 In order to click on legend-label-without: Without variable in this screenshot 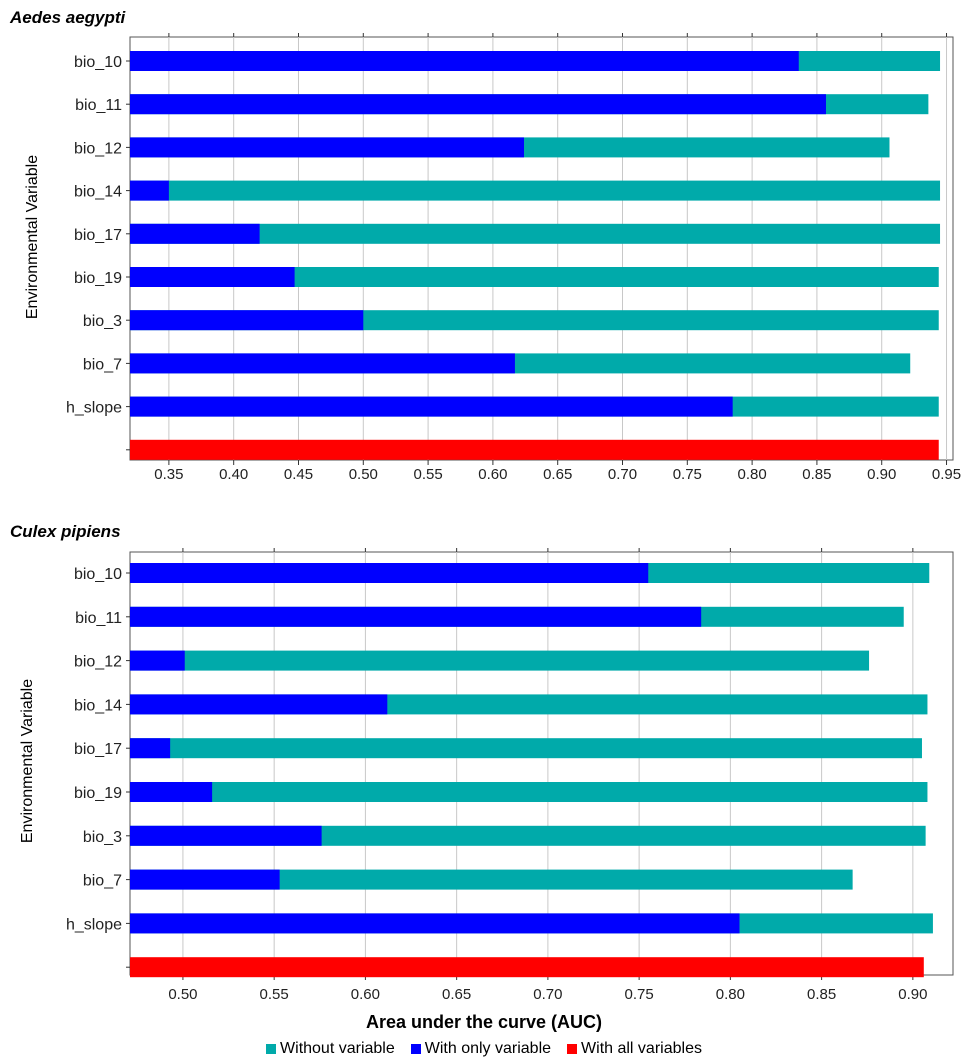, I will do `click(337, 1048)`.